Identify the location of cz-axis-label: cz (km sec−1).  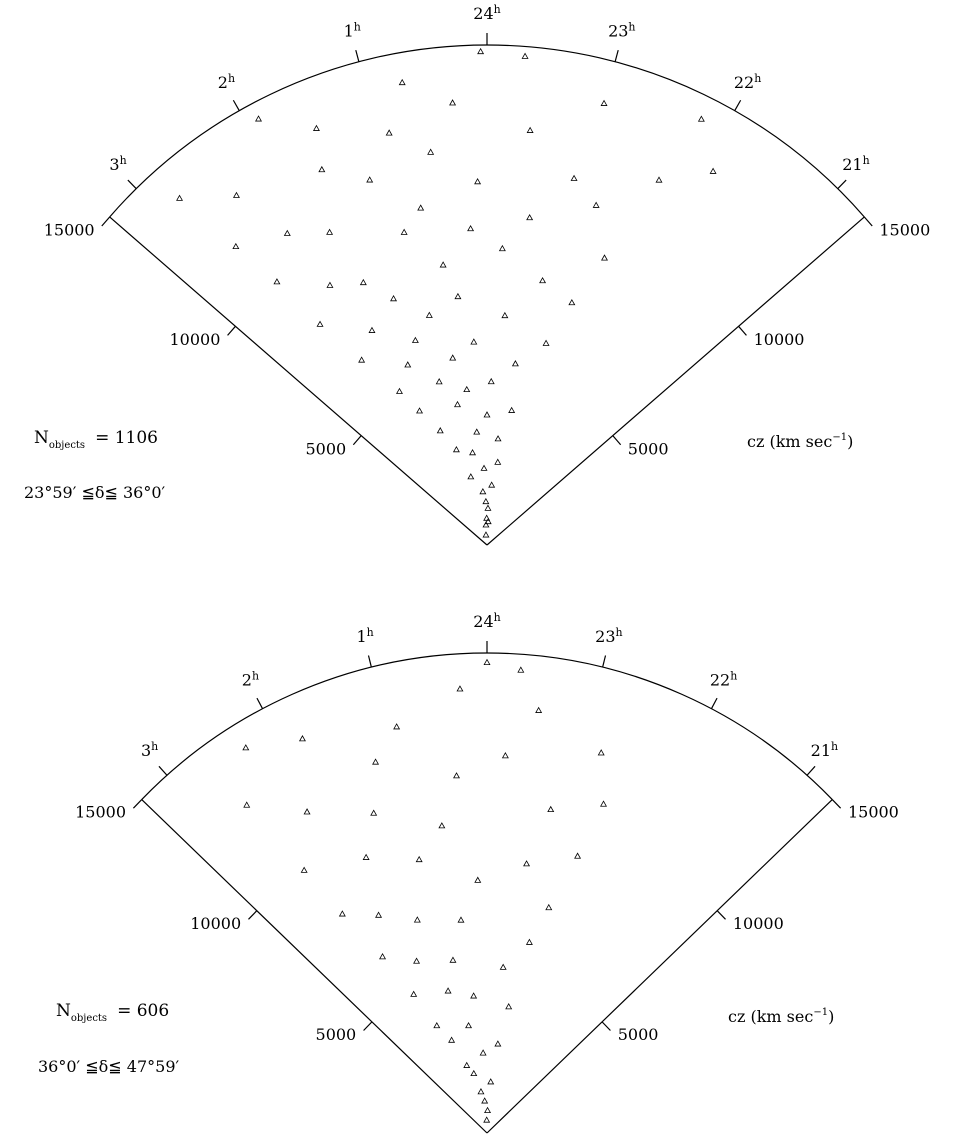
(781, 1016).